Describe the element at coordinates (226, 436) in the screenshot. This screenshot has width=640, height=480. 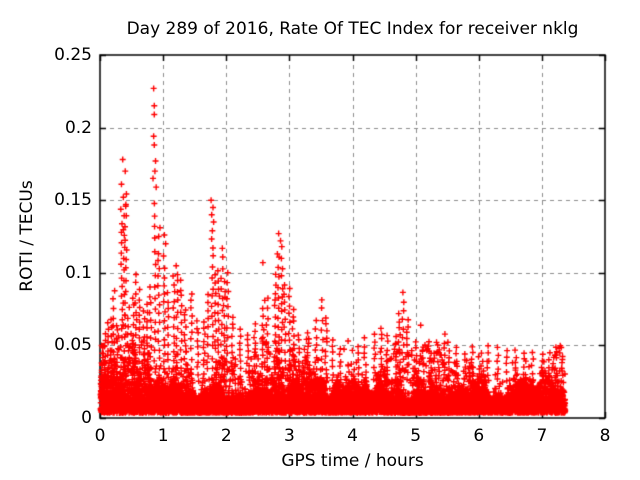
I see `x-tick-label: 2` at that location.